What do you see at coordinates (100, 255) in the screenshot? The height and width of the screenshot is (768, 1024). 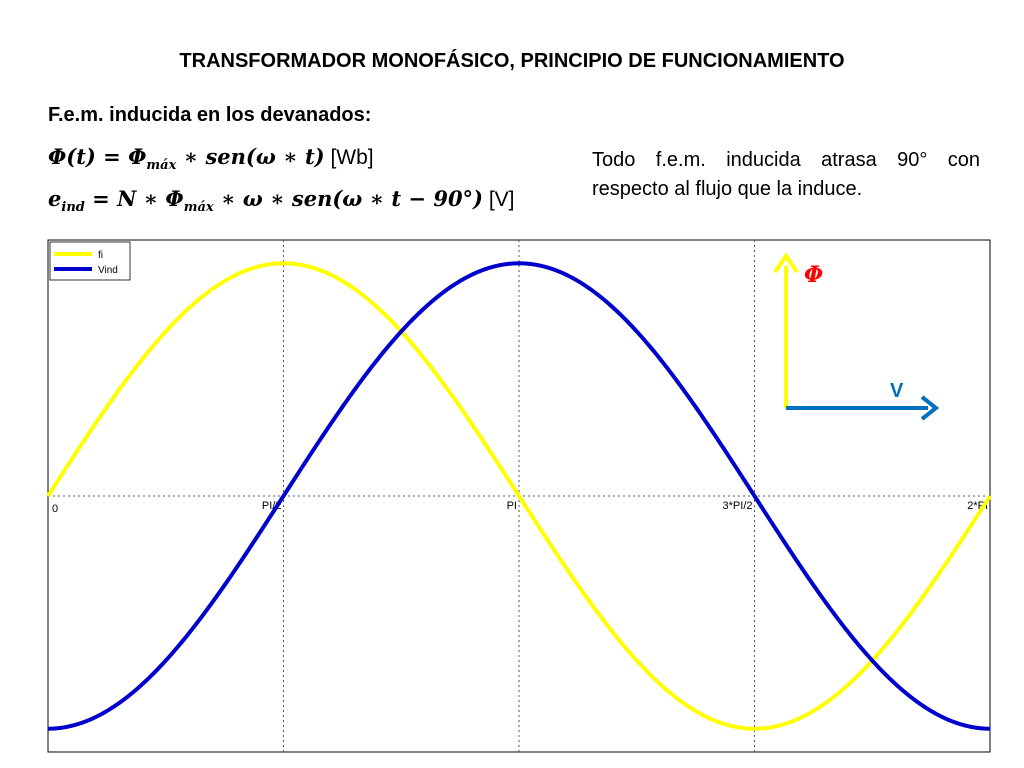 I see `legend-label-fi: fi` at bounding box center [100, 255].